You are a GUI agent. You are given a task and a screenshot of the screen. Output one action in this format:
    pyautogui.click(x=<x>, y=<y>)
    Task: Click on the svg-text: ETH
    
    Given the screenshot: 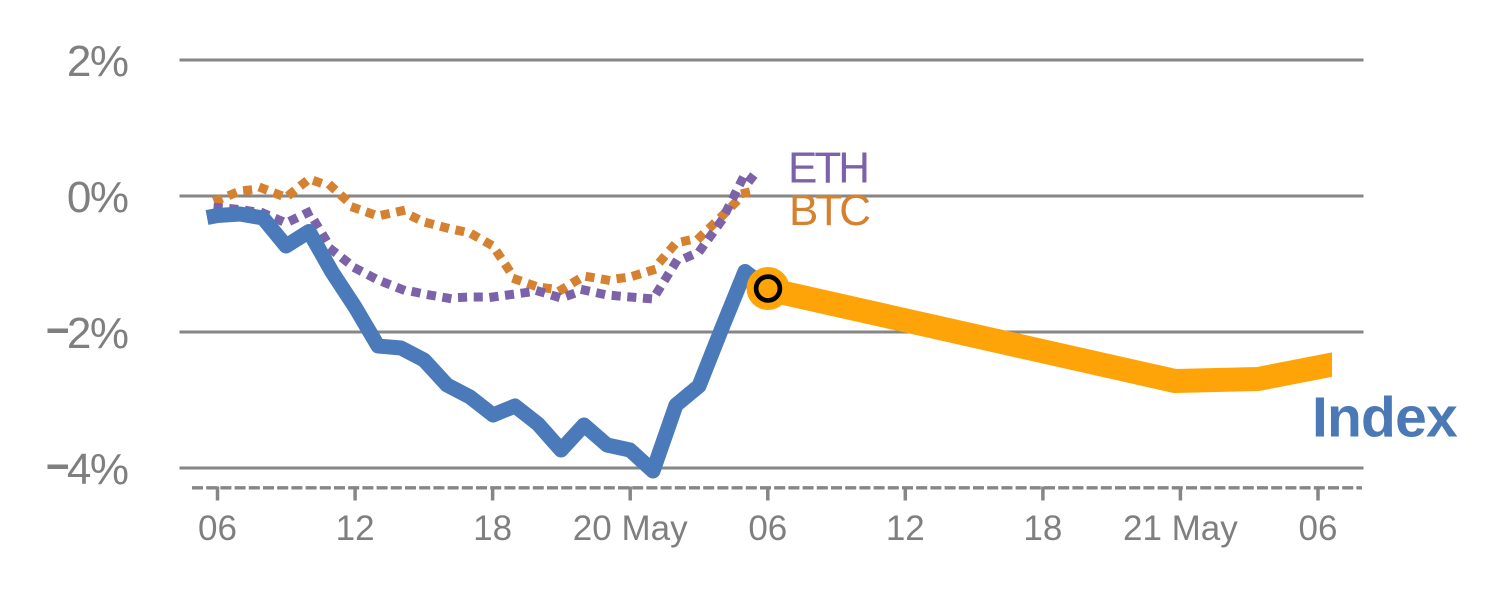 What is the action you would take?
    pyautogui.click(x=827, y=168)
    